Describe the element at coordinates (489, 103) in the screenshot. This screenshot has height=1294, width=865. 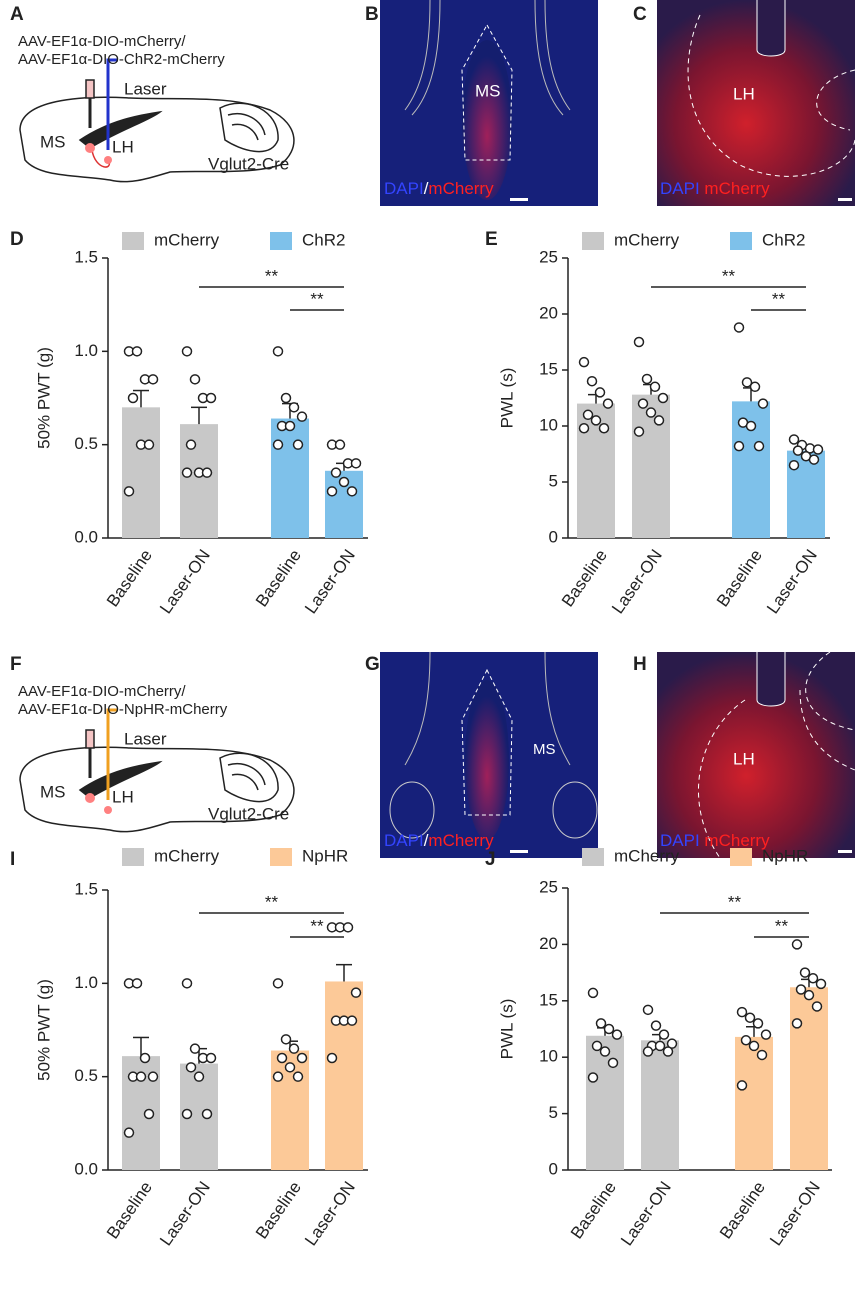
I see `micrograph-b` at that location.